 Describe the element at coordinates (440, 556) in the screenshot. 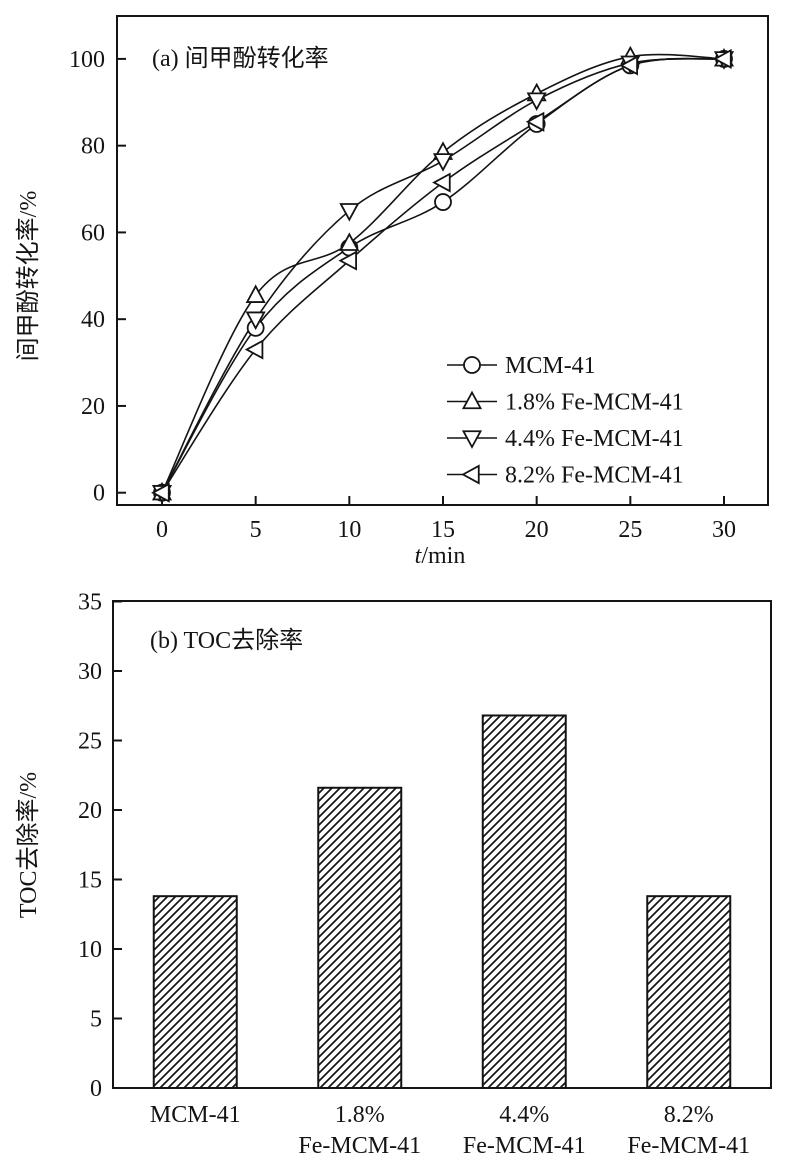

I see `panel-a-x-axis-label: t/min` at that location.